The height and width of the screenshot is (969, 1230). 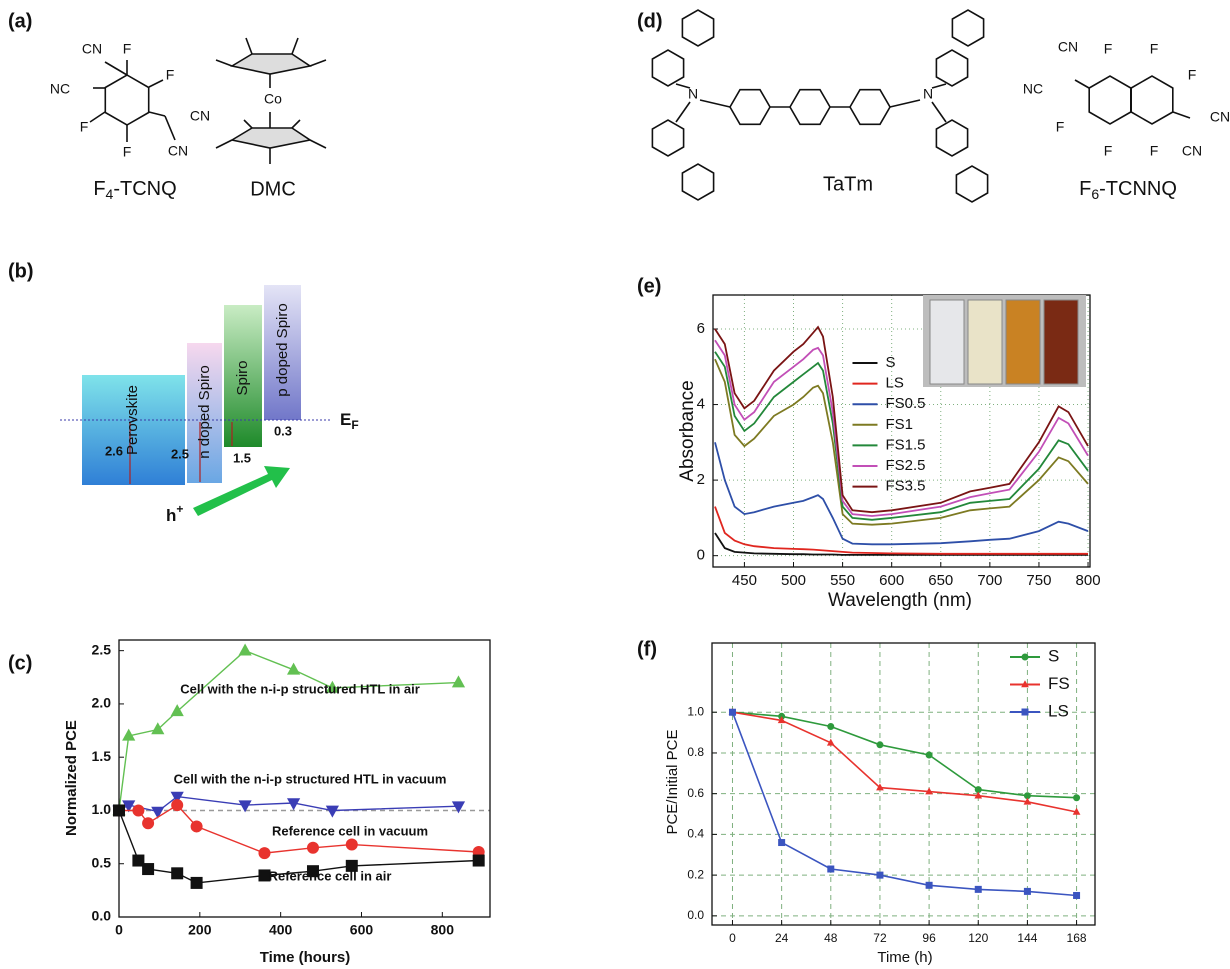 I want to click on panel-label: (b), so click(x=21, y=271).